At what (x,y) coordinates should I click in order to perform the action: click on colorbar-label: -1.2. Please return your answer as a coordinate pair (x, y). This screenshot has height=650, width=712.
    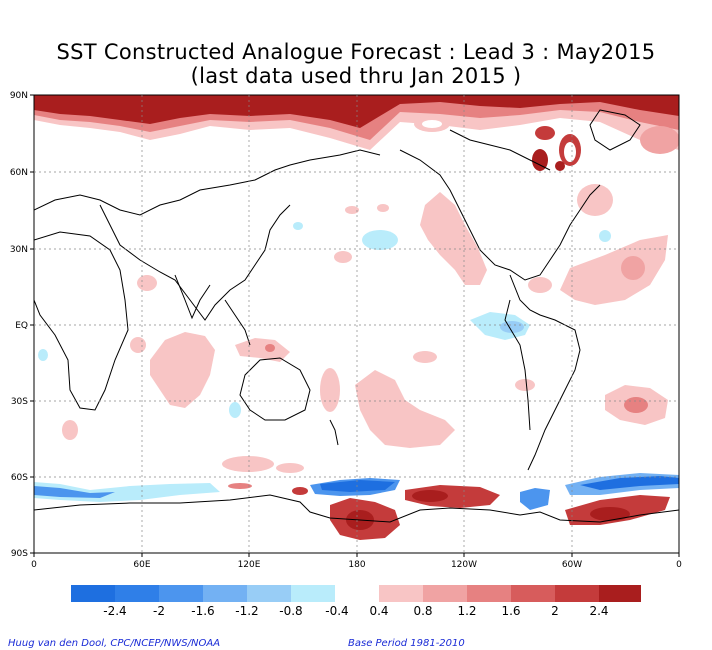
    Looking at the image, I should click on (247, 611).